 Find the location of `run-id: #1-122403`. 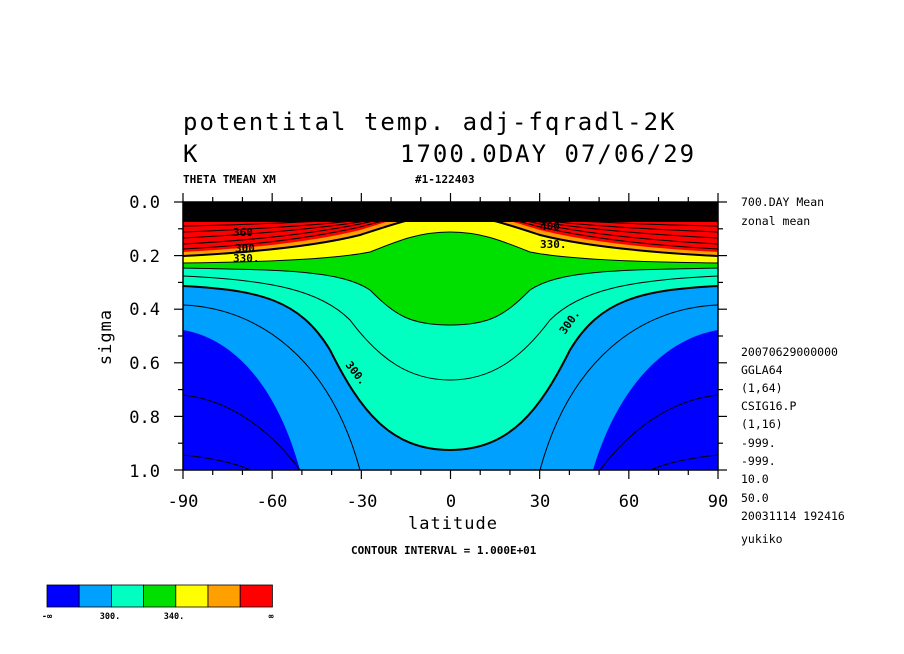

run-id: #1-122403 is located at coordinates (445, 179).